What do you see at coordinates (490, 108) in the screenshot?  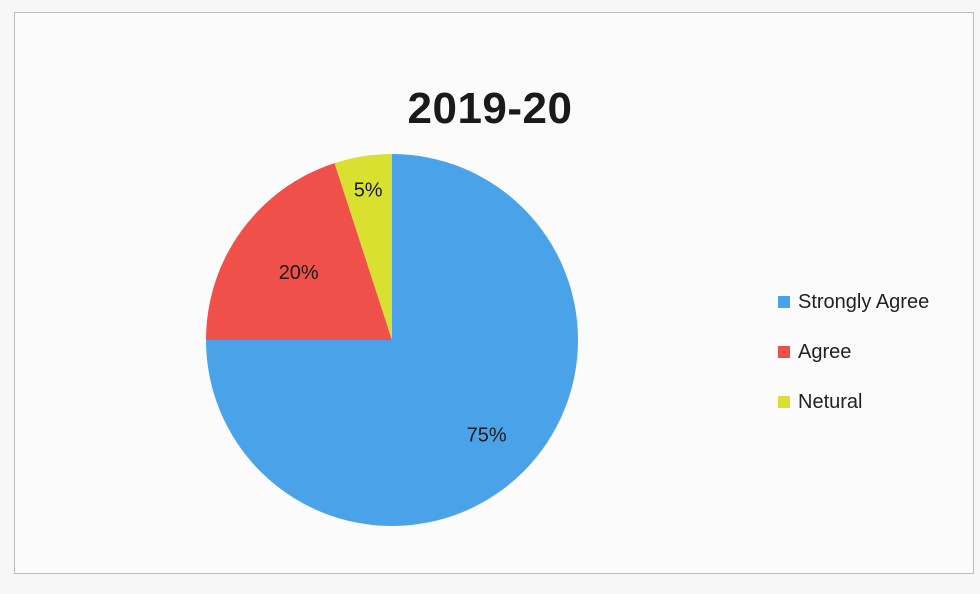 I see `chart-title: 2019-20` at bounding box center [490, 108].